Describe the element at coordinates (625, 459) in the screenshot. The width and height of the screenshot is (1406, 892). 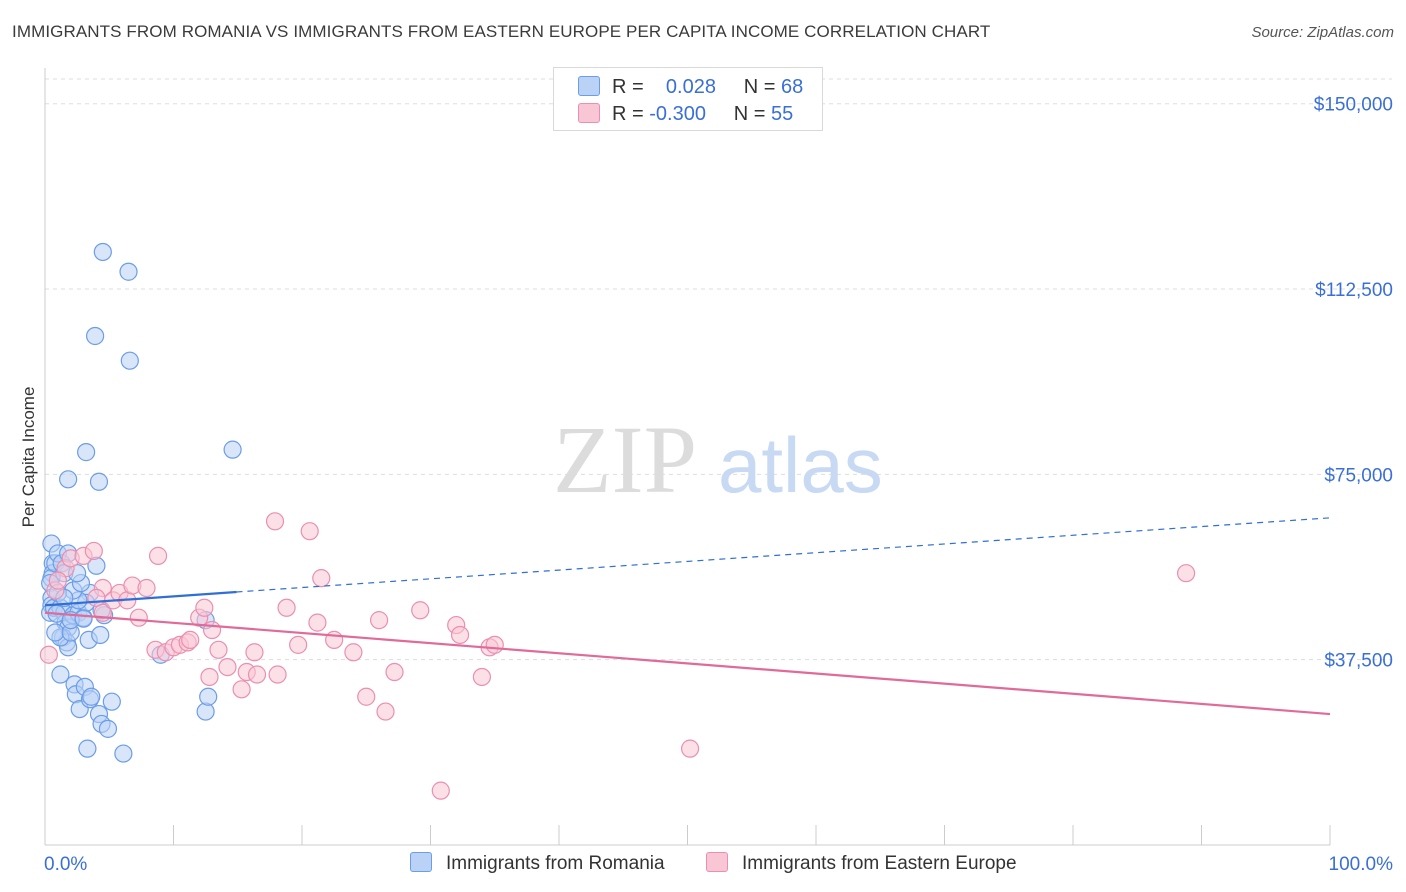
I see `watermark-zip: ZIP` at that location.